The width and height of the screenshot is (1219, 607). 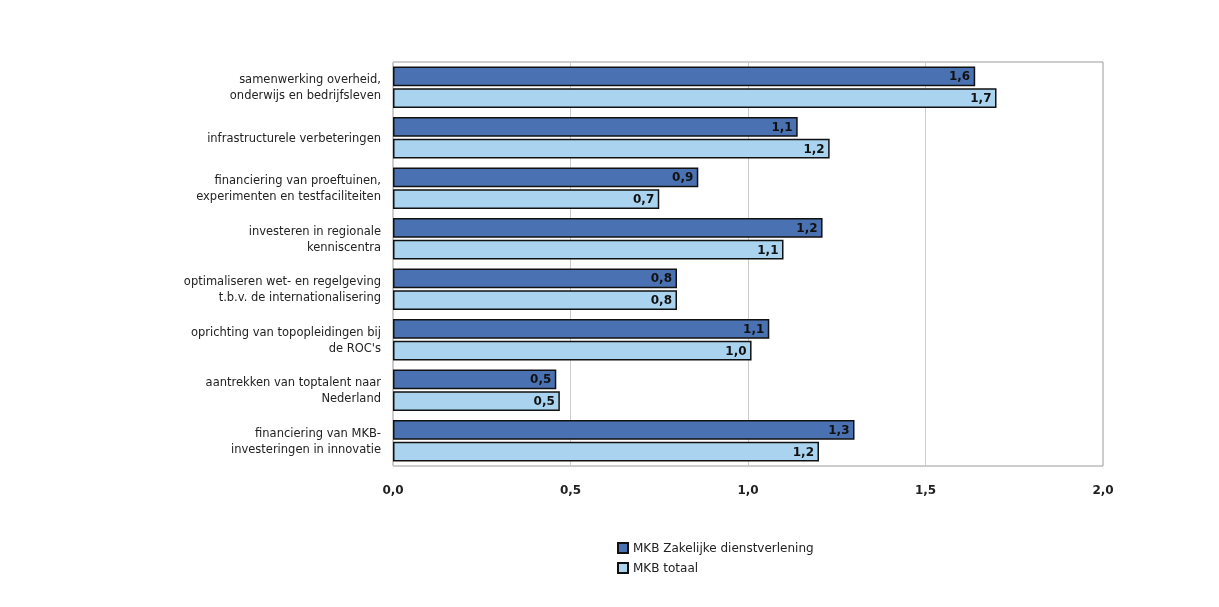 What do you see at coordinates (282, 289) in the screenshot?
I see `y-tick-label: optimaliseren wet- en regelgeving t.b.v. de internationalisering` at bounding box center [282, 289].